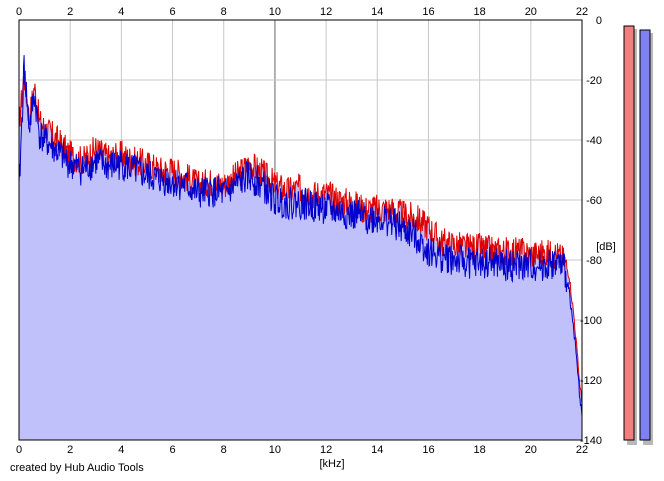 This screenshot has width=664, height=481. I want to click on x-tick-label-top: 6, so click(172, 12).